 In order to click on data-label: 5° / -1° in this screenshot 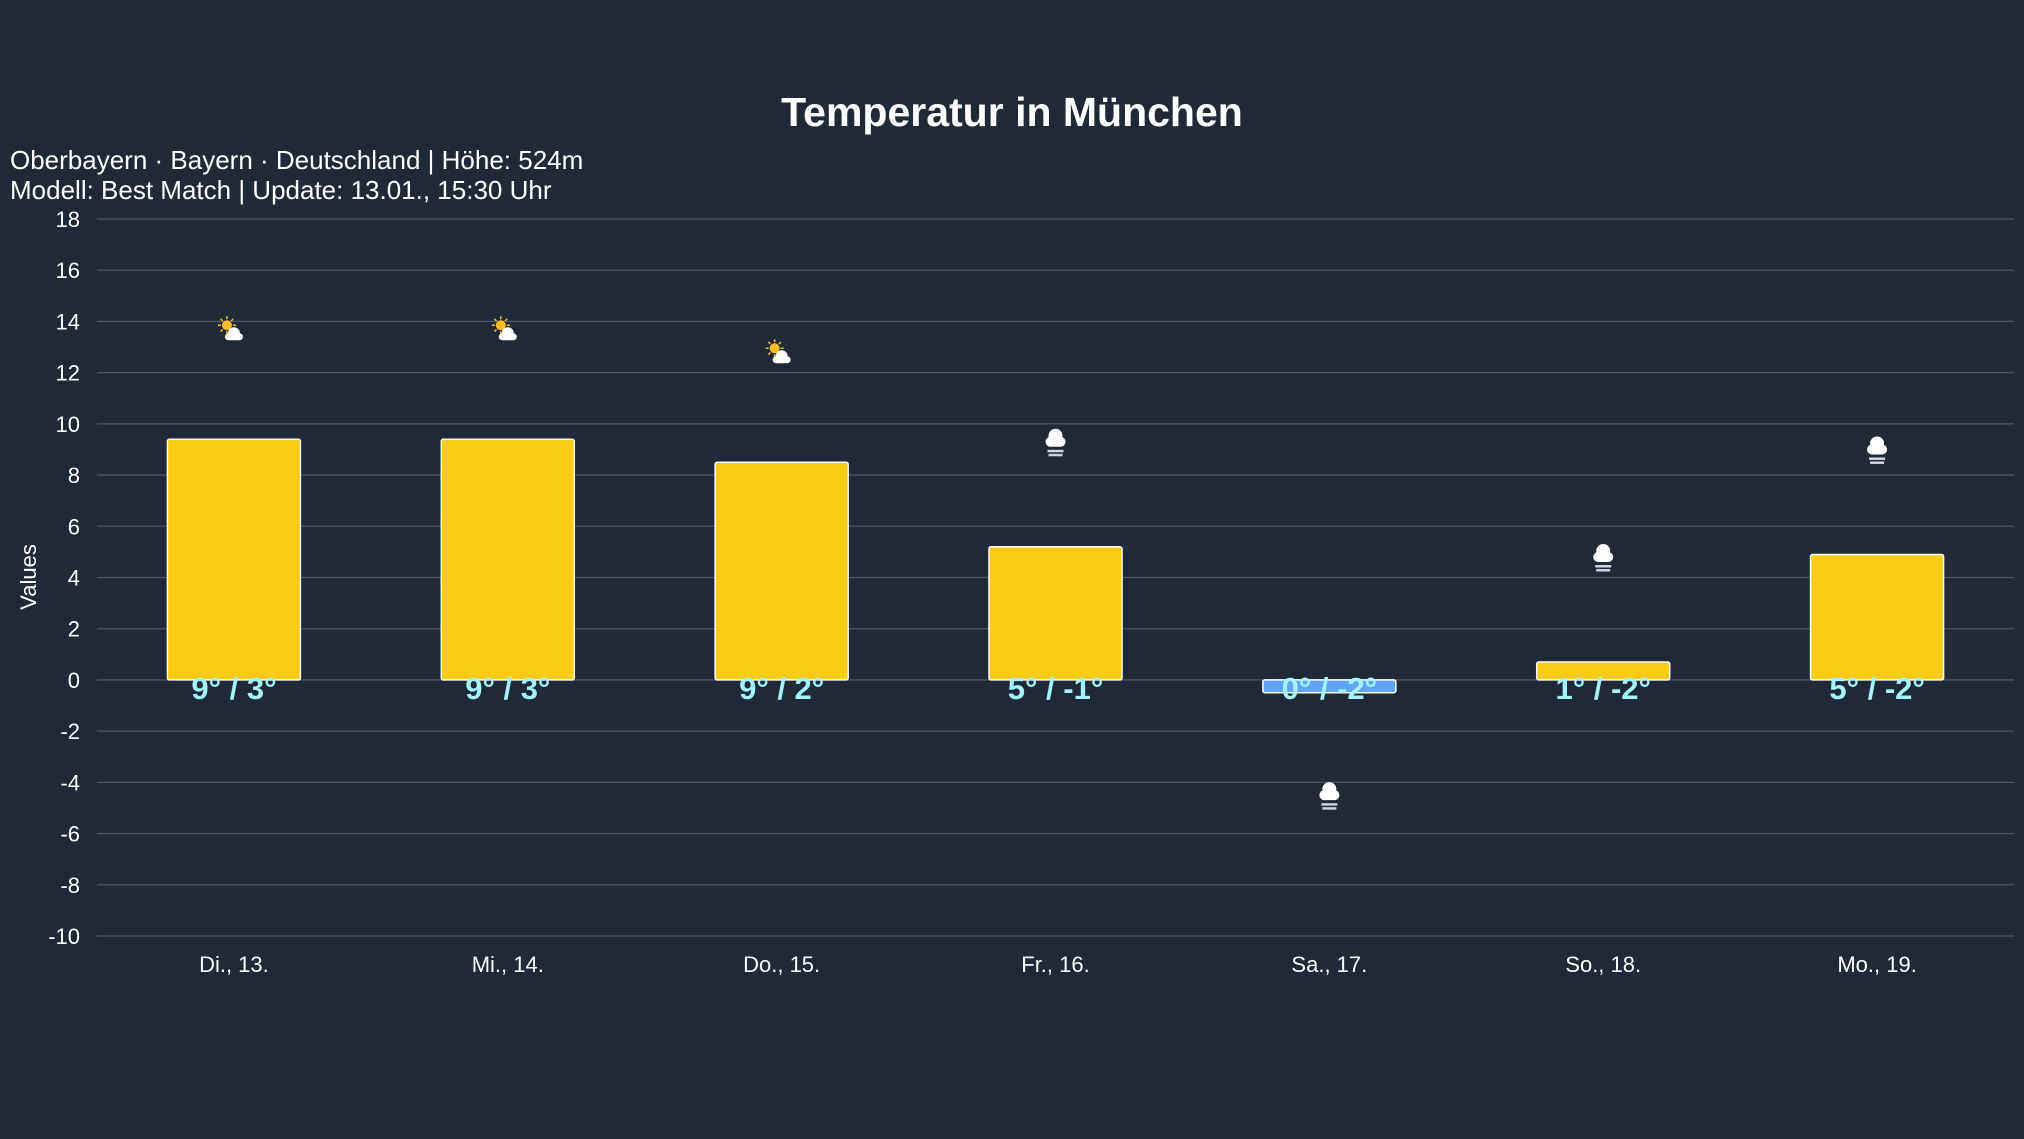, I will do `click(1055, 688)`.